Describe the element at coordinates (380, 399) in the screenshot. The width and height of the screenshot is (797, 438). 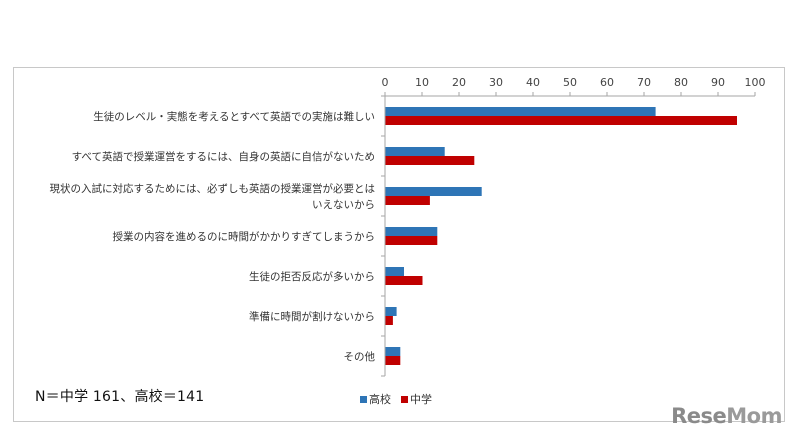
I see `legend-label: 高校` at that location.